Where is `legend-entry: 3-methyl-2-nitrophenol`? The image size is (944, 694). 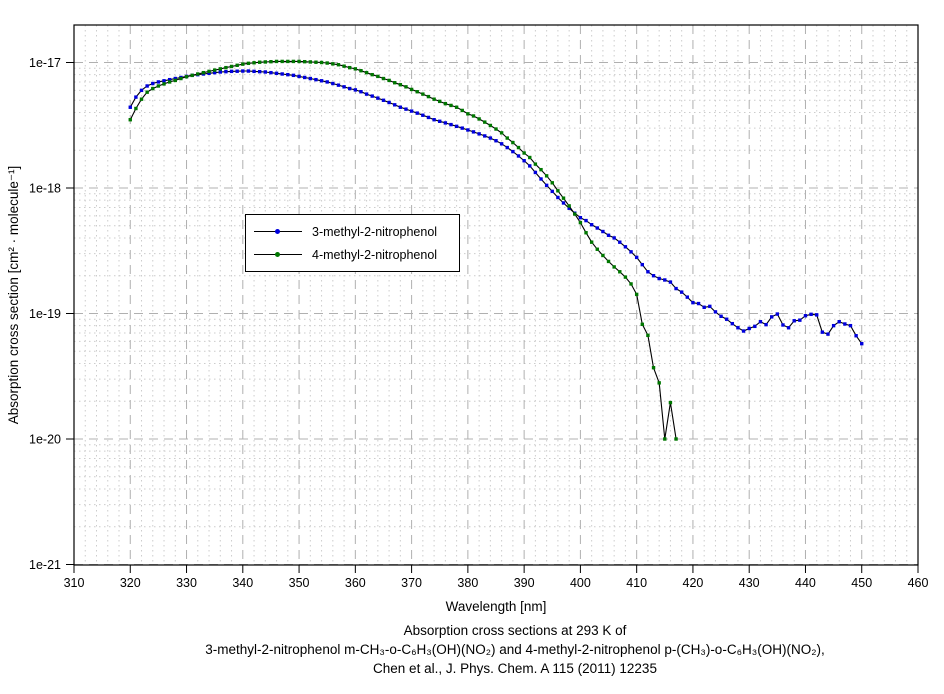
legend-entry: 3-methyl-2-nitrophenol is located at coordinates (353, 231).